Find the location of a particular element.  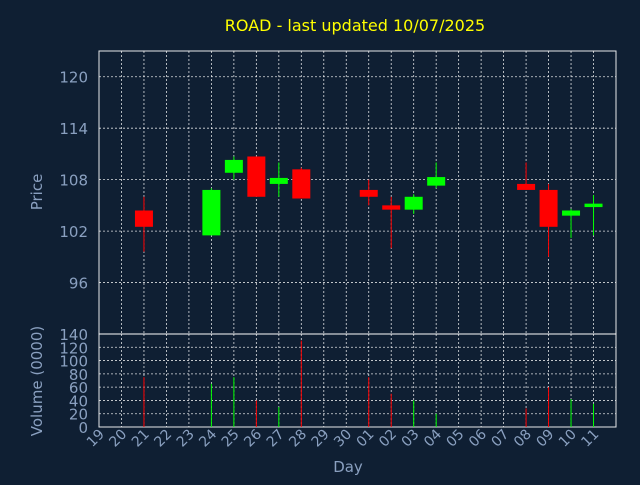

x-tick-label: 11 is located at coordinates (590, 439).